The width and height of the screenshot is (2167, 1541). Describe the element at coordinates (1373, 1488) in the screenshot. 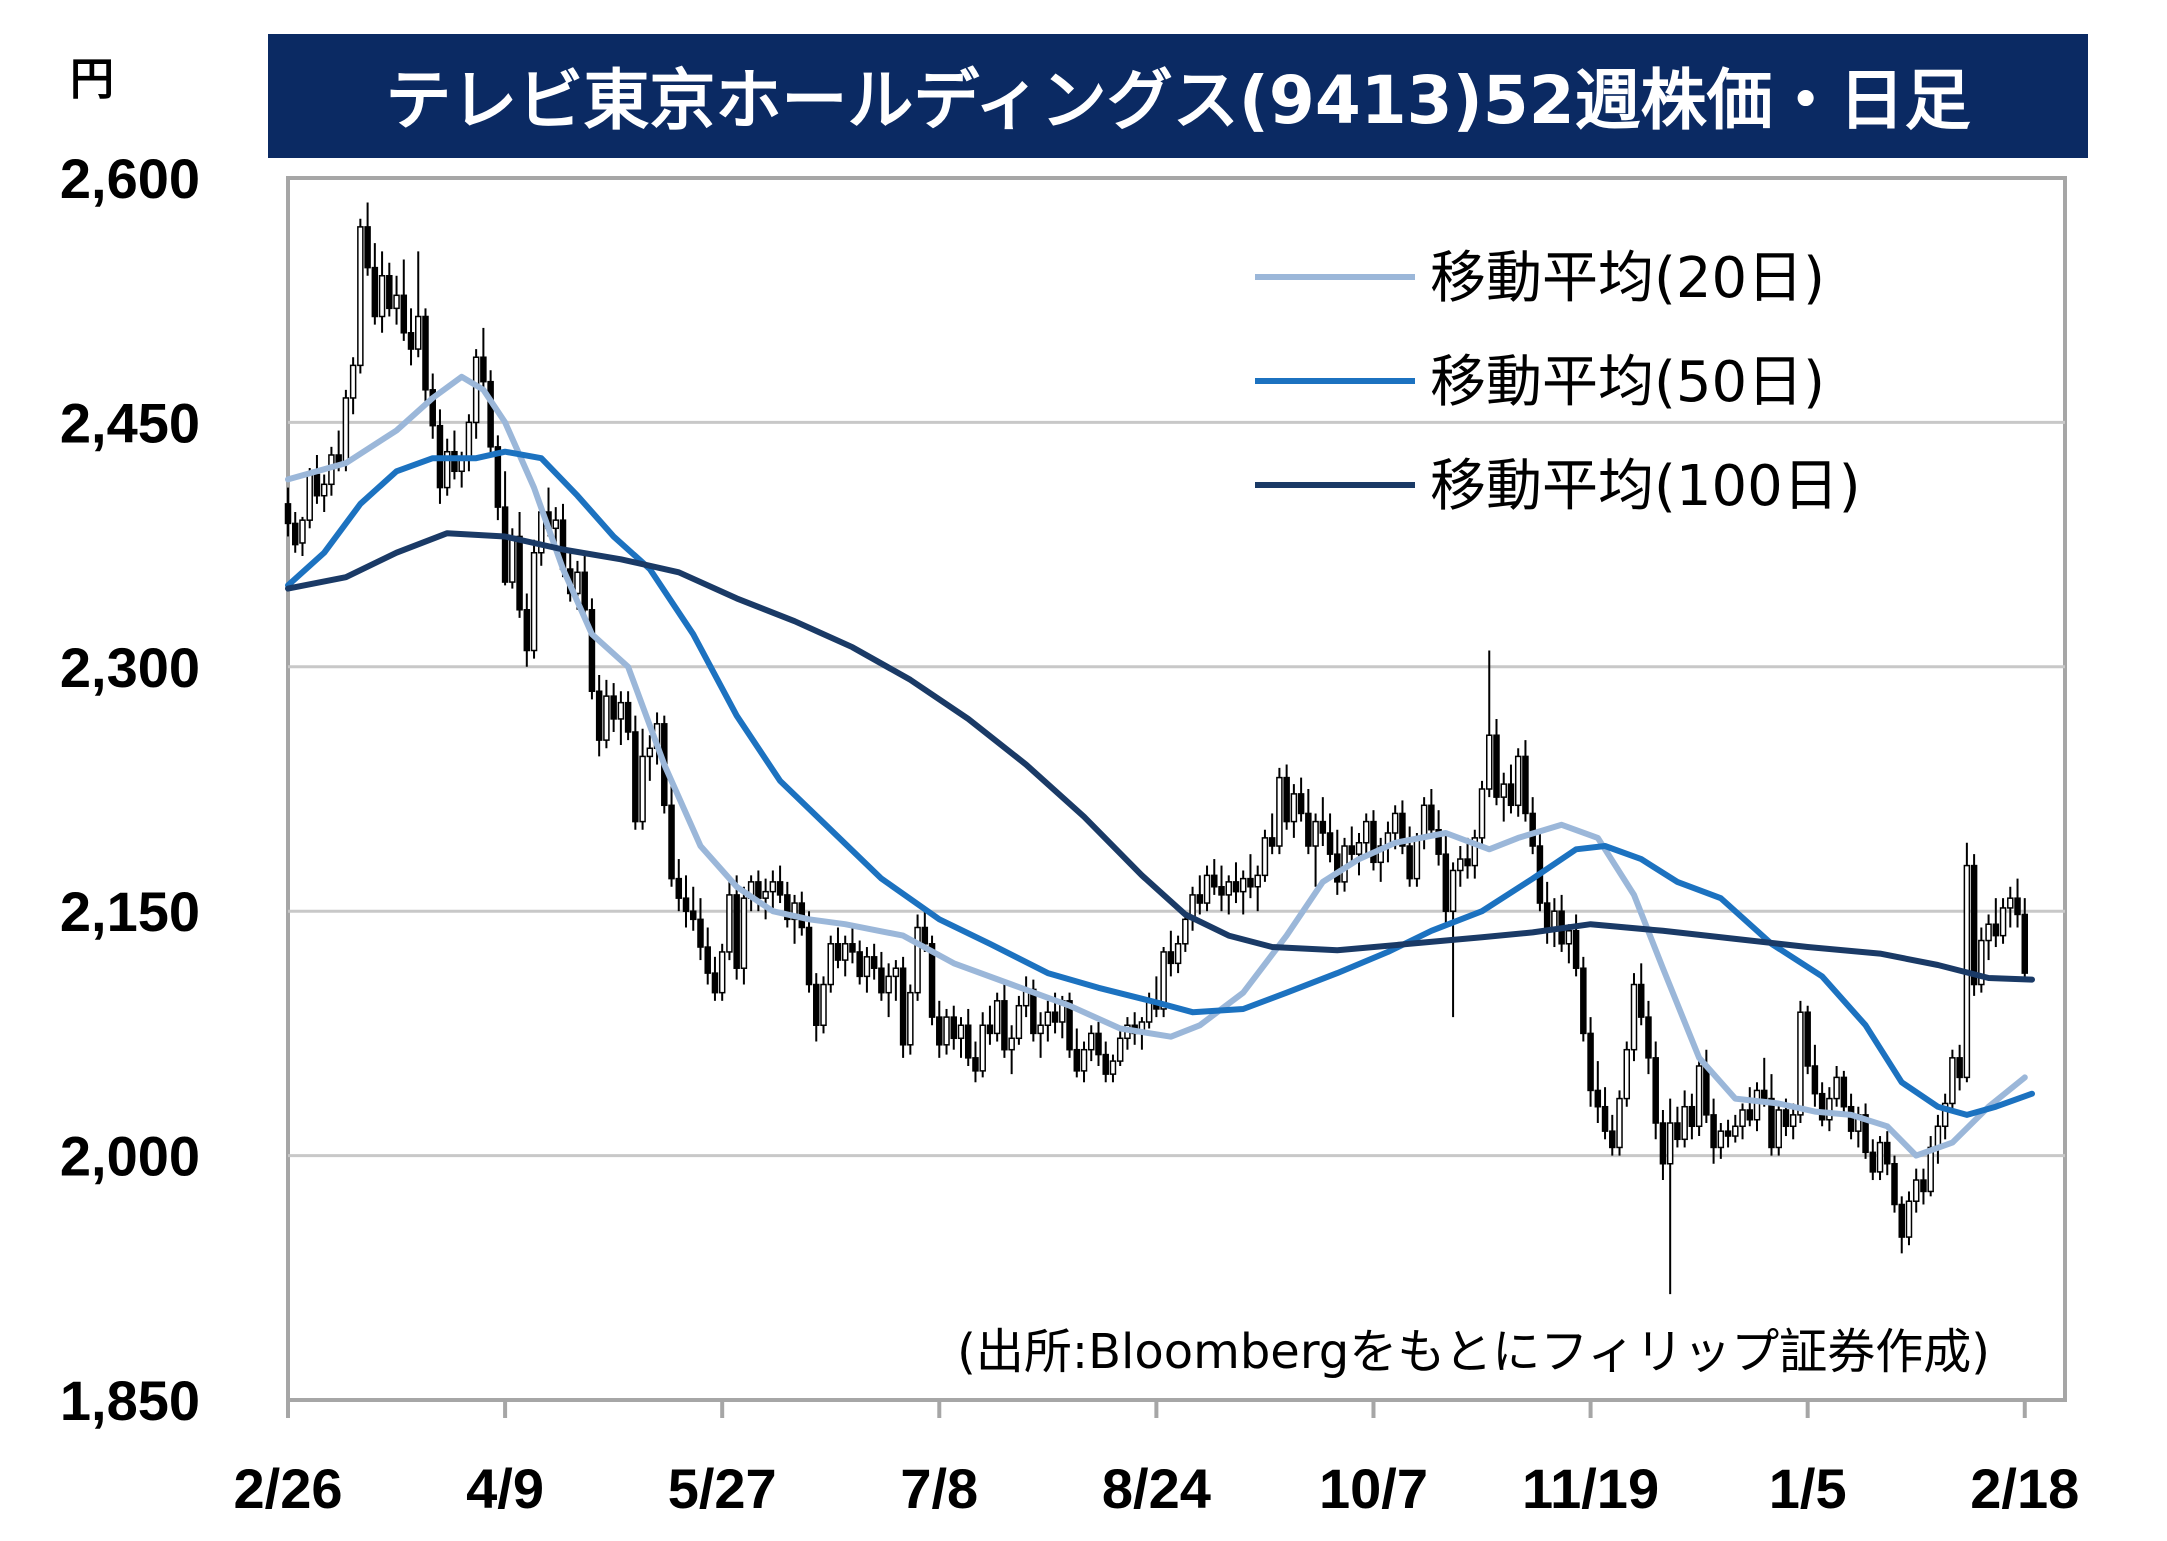

I see `x-tick-label: 10/7` at that location.